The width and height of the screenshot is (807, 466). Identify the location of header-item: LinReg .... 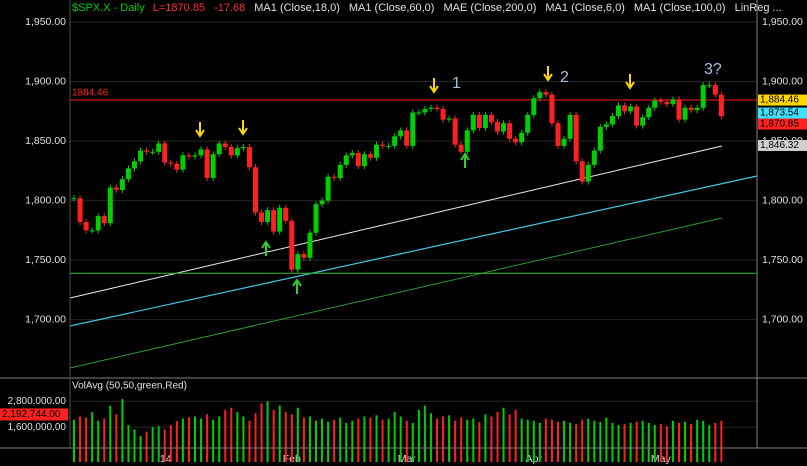
(758, 8).